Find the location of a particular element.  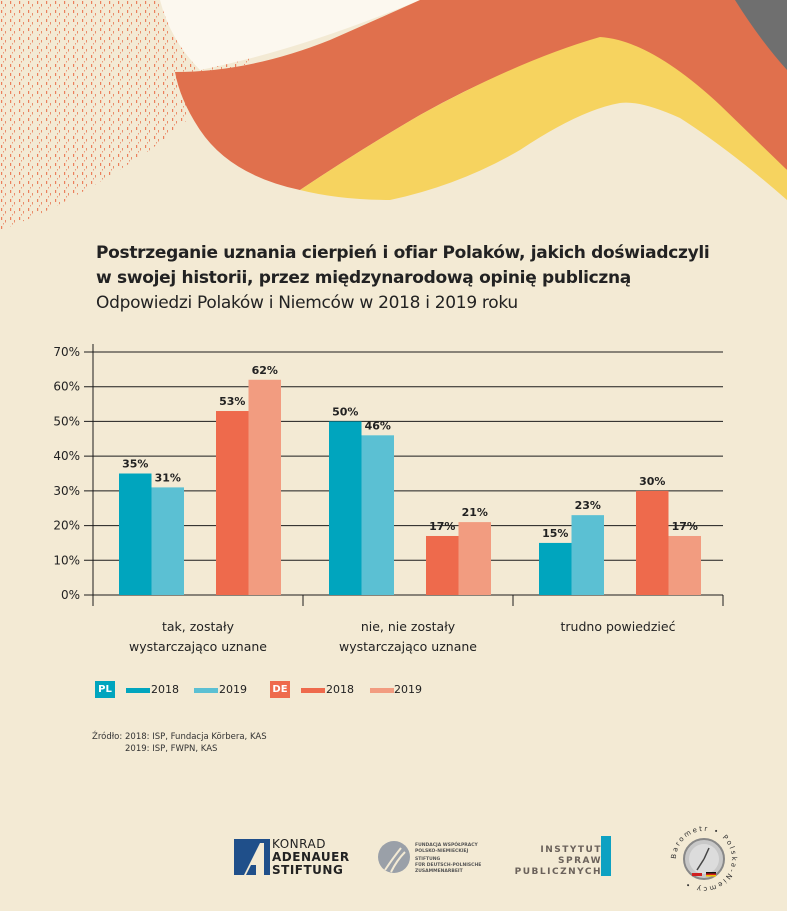

white-wave is located at coordinates (290, 35).